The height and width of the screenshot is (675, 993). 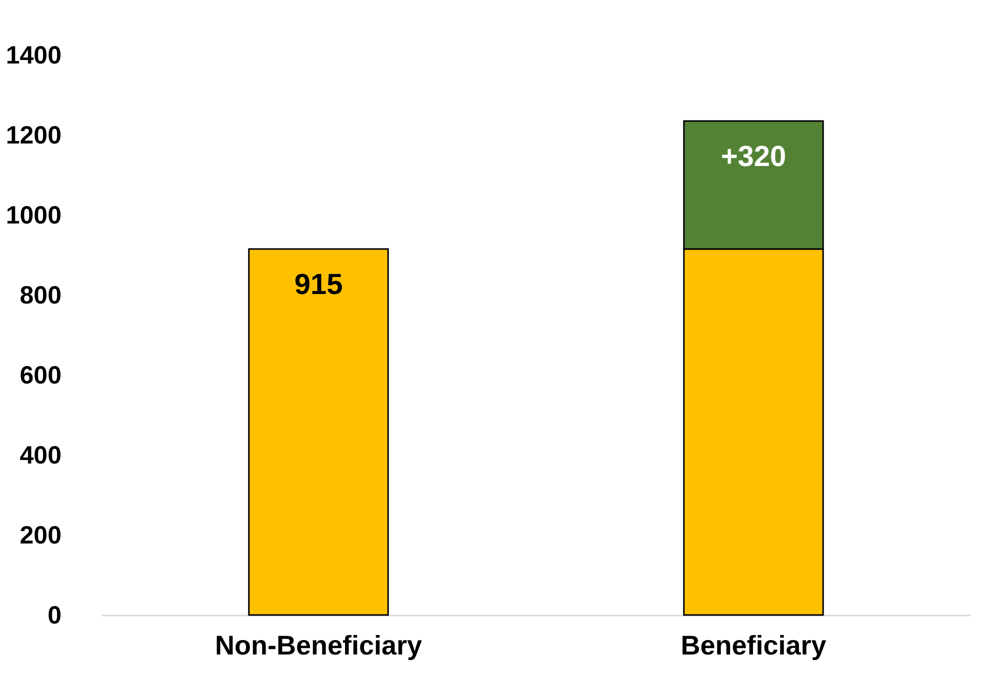 I want to click on y-tick-label: 1200, so click(x=34, y=136).